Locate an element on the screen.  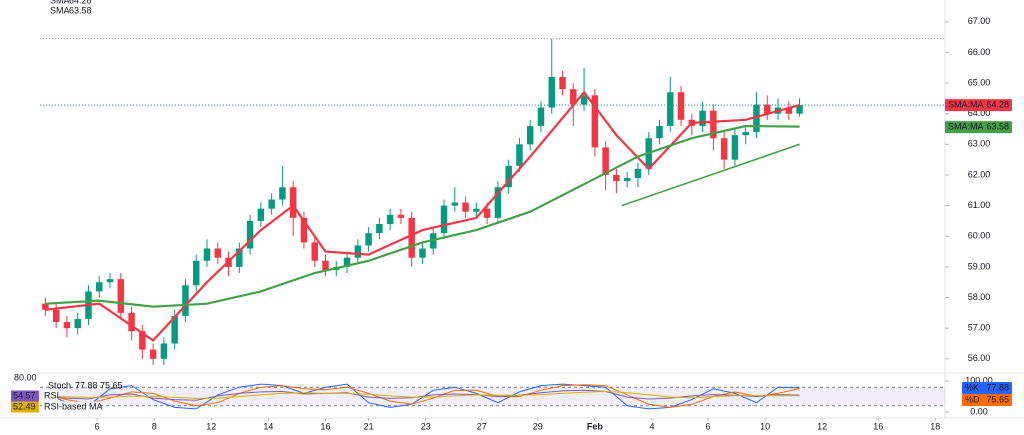
osc-tag-value: 77.88 is located at coordinates (997, 387).